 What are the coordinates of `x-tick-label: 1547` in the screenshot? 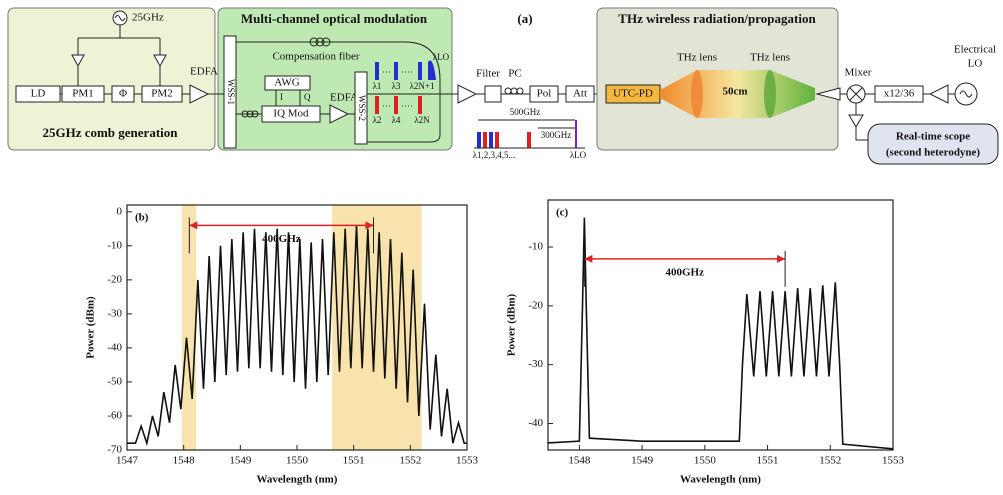 It's located at (127, 461).